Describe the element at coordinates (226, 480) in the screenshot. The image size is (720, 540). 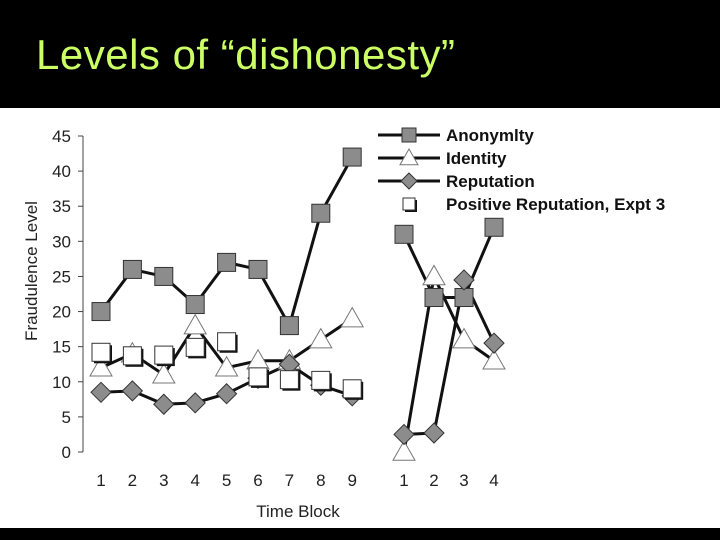
I see `x-tick-label: 5` at that location.